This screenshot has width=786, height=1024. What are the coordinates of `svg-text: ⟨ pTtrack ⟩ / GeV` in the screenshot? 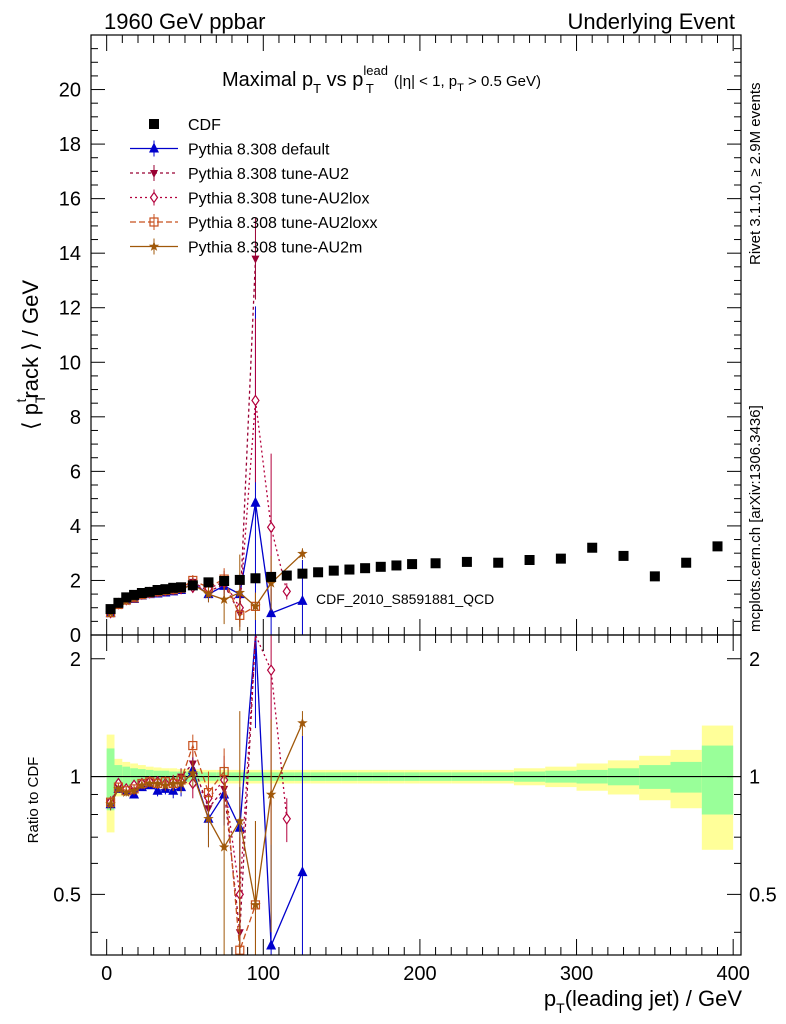 It's located at (30, 355).